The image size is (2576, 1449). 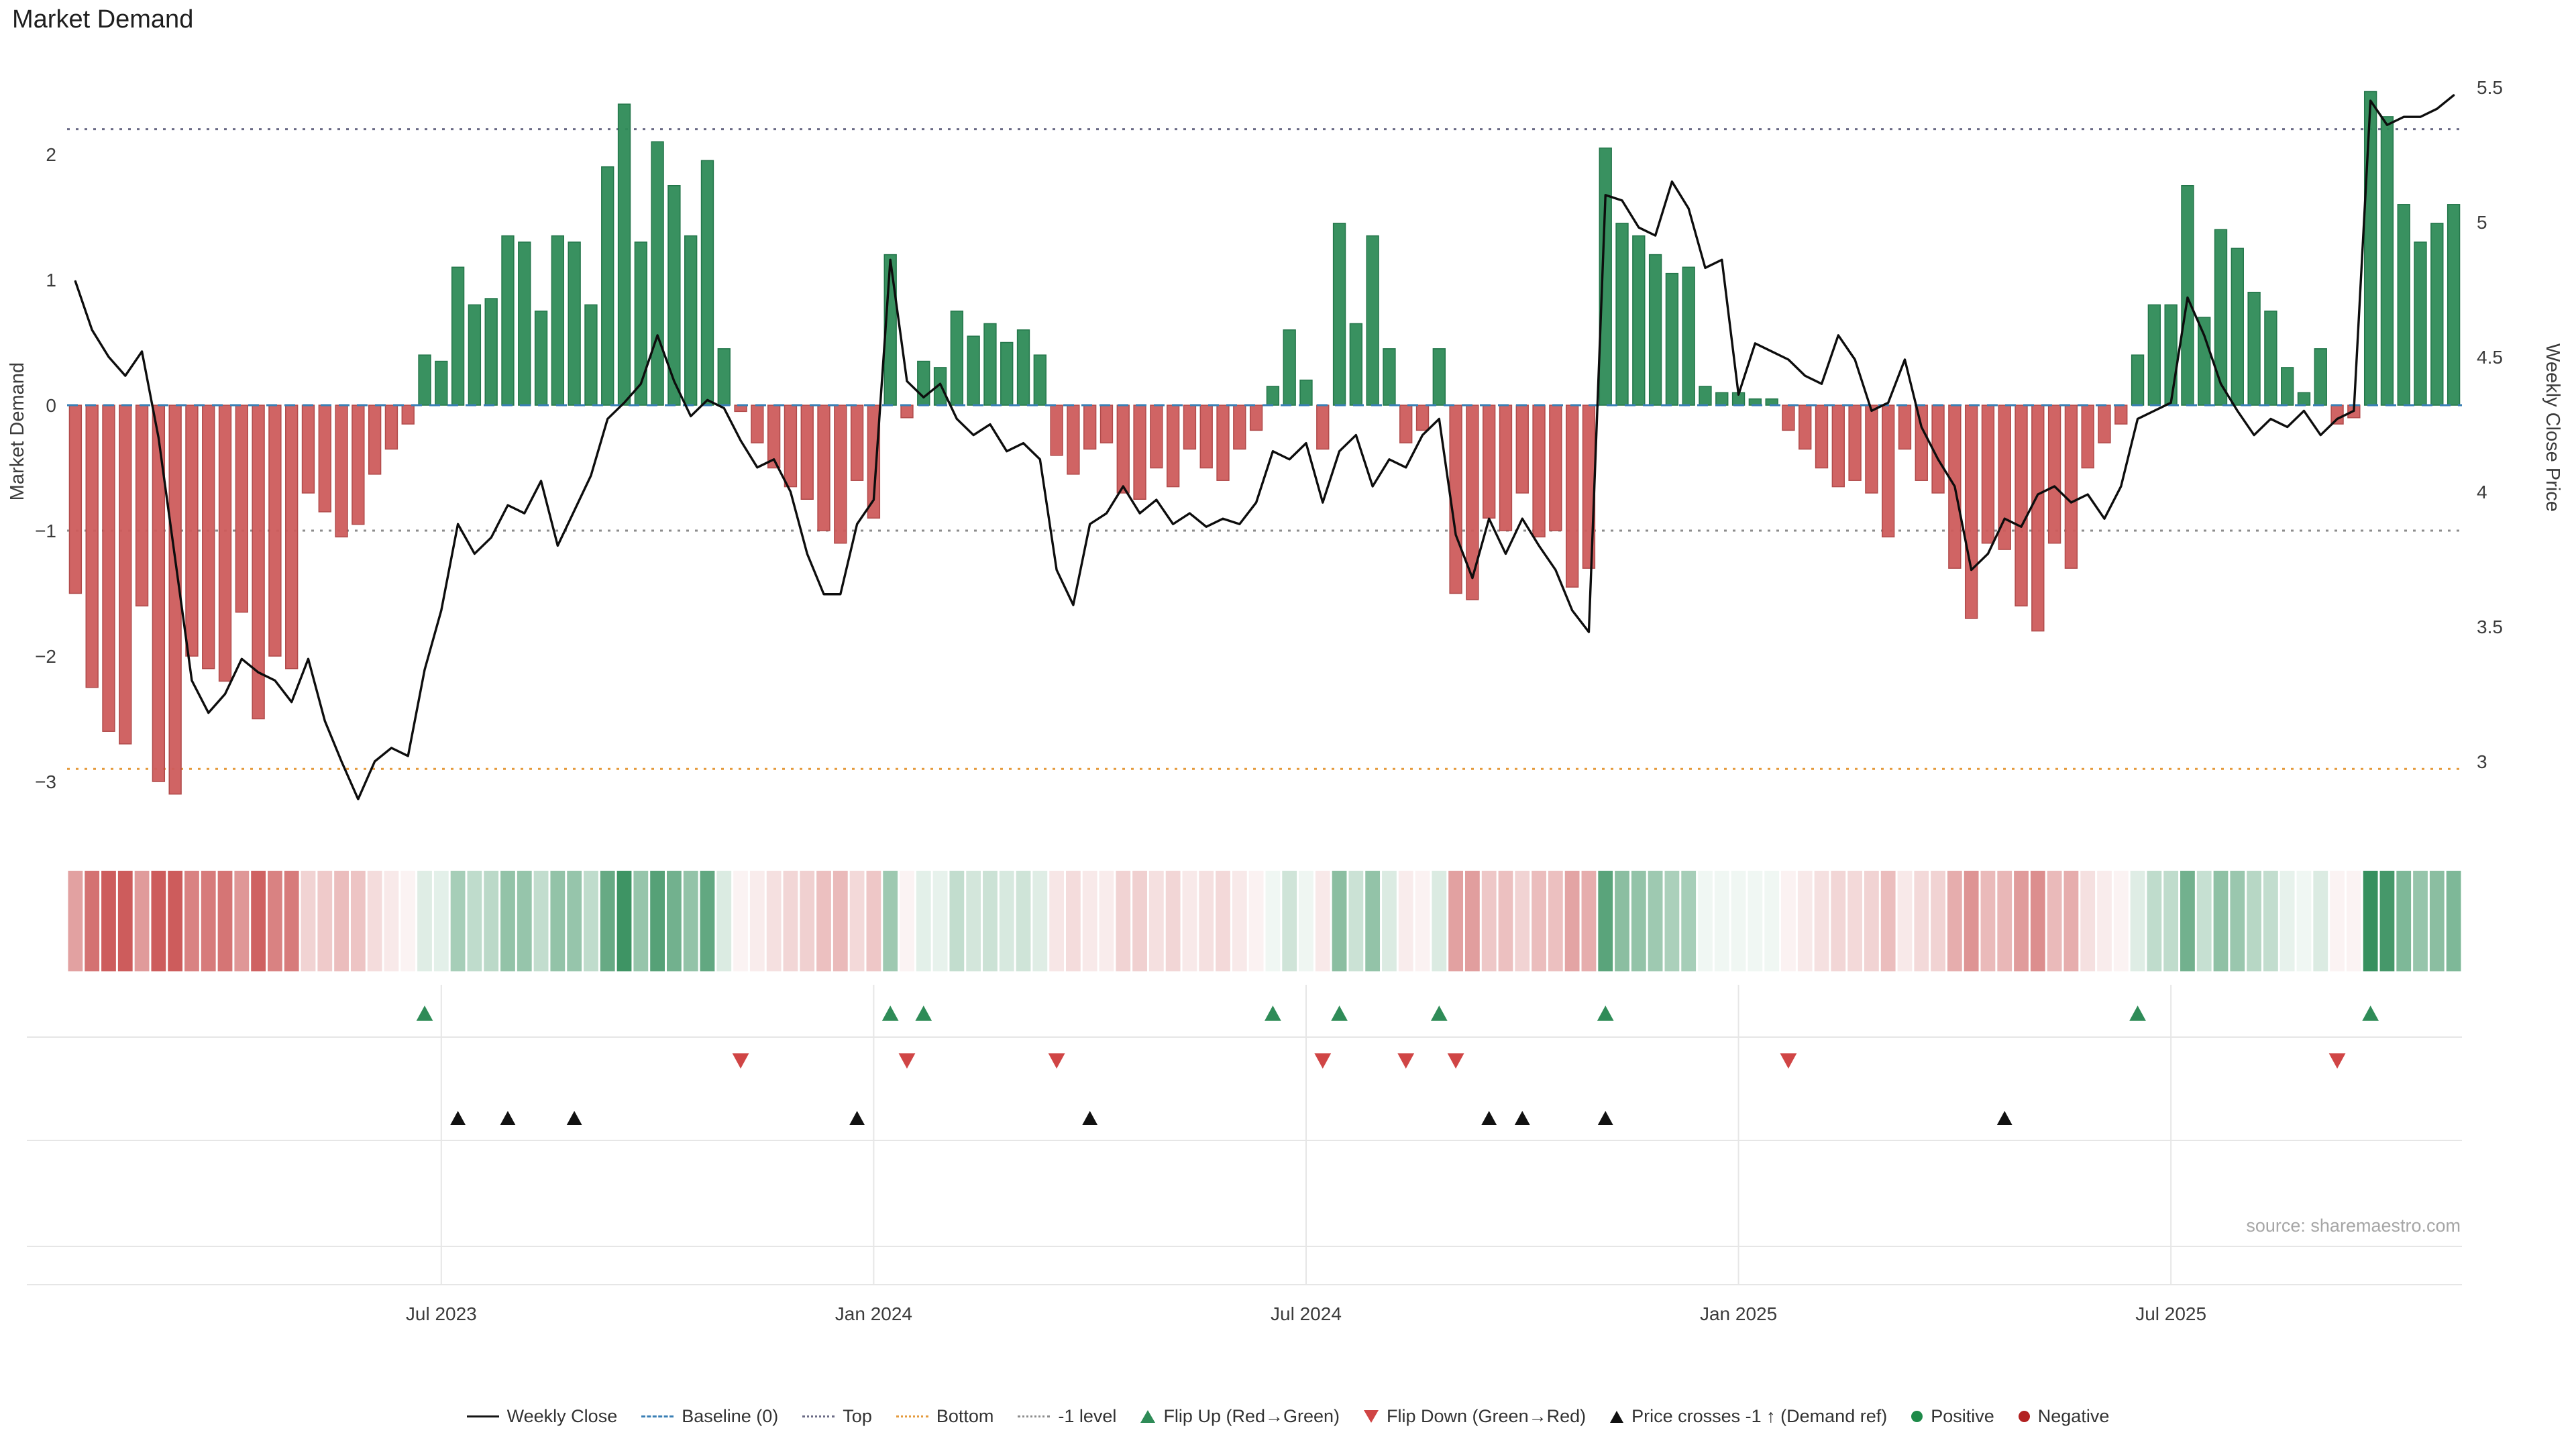 What do you see at coordinates (818, 1416) in the screenshot?
I see `top-dotted-swatch-icon` at bounding box center [818, 1416].